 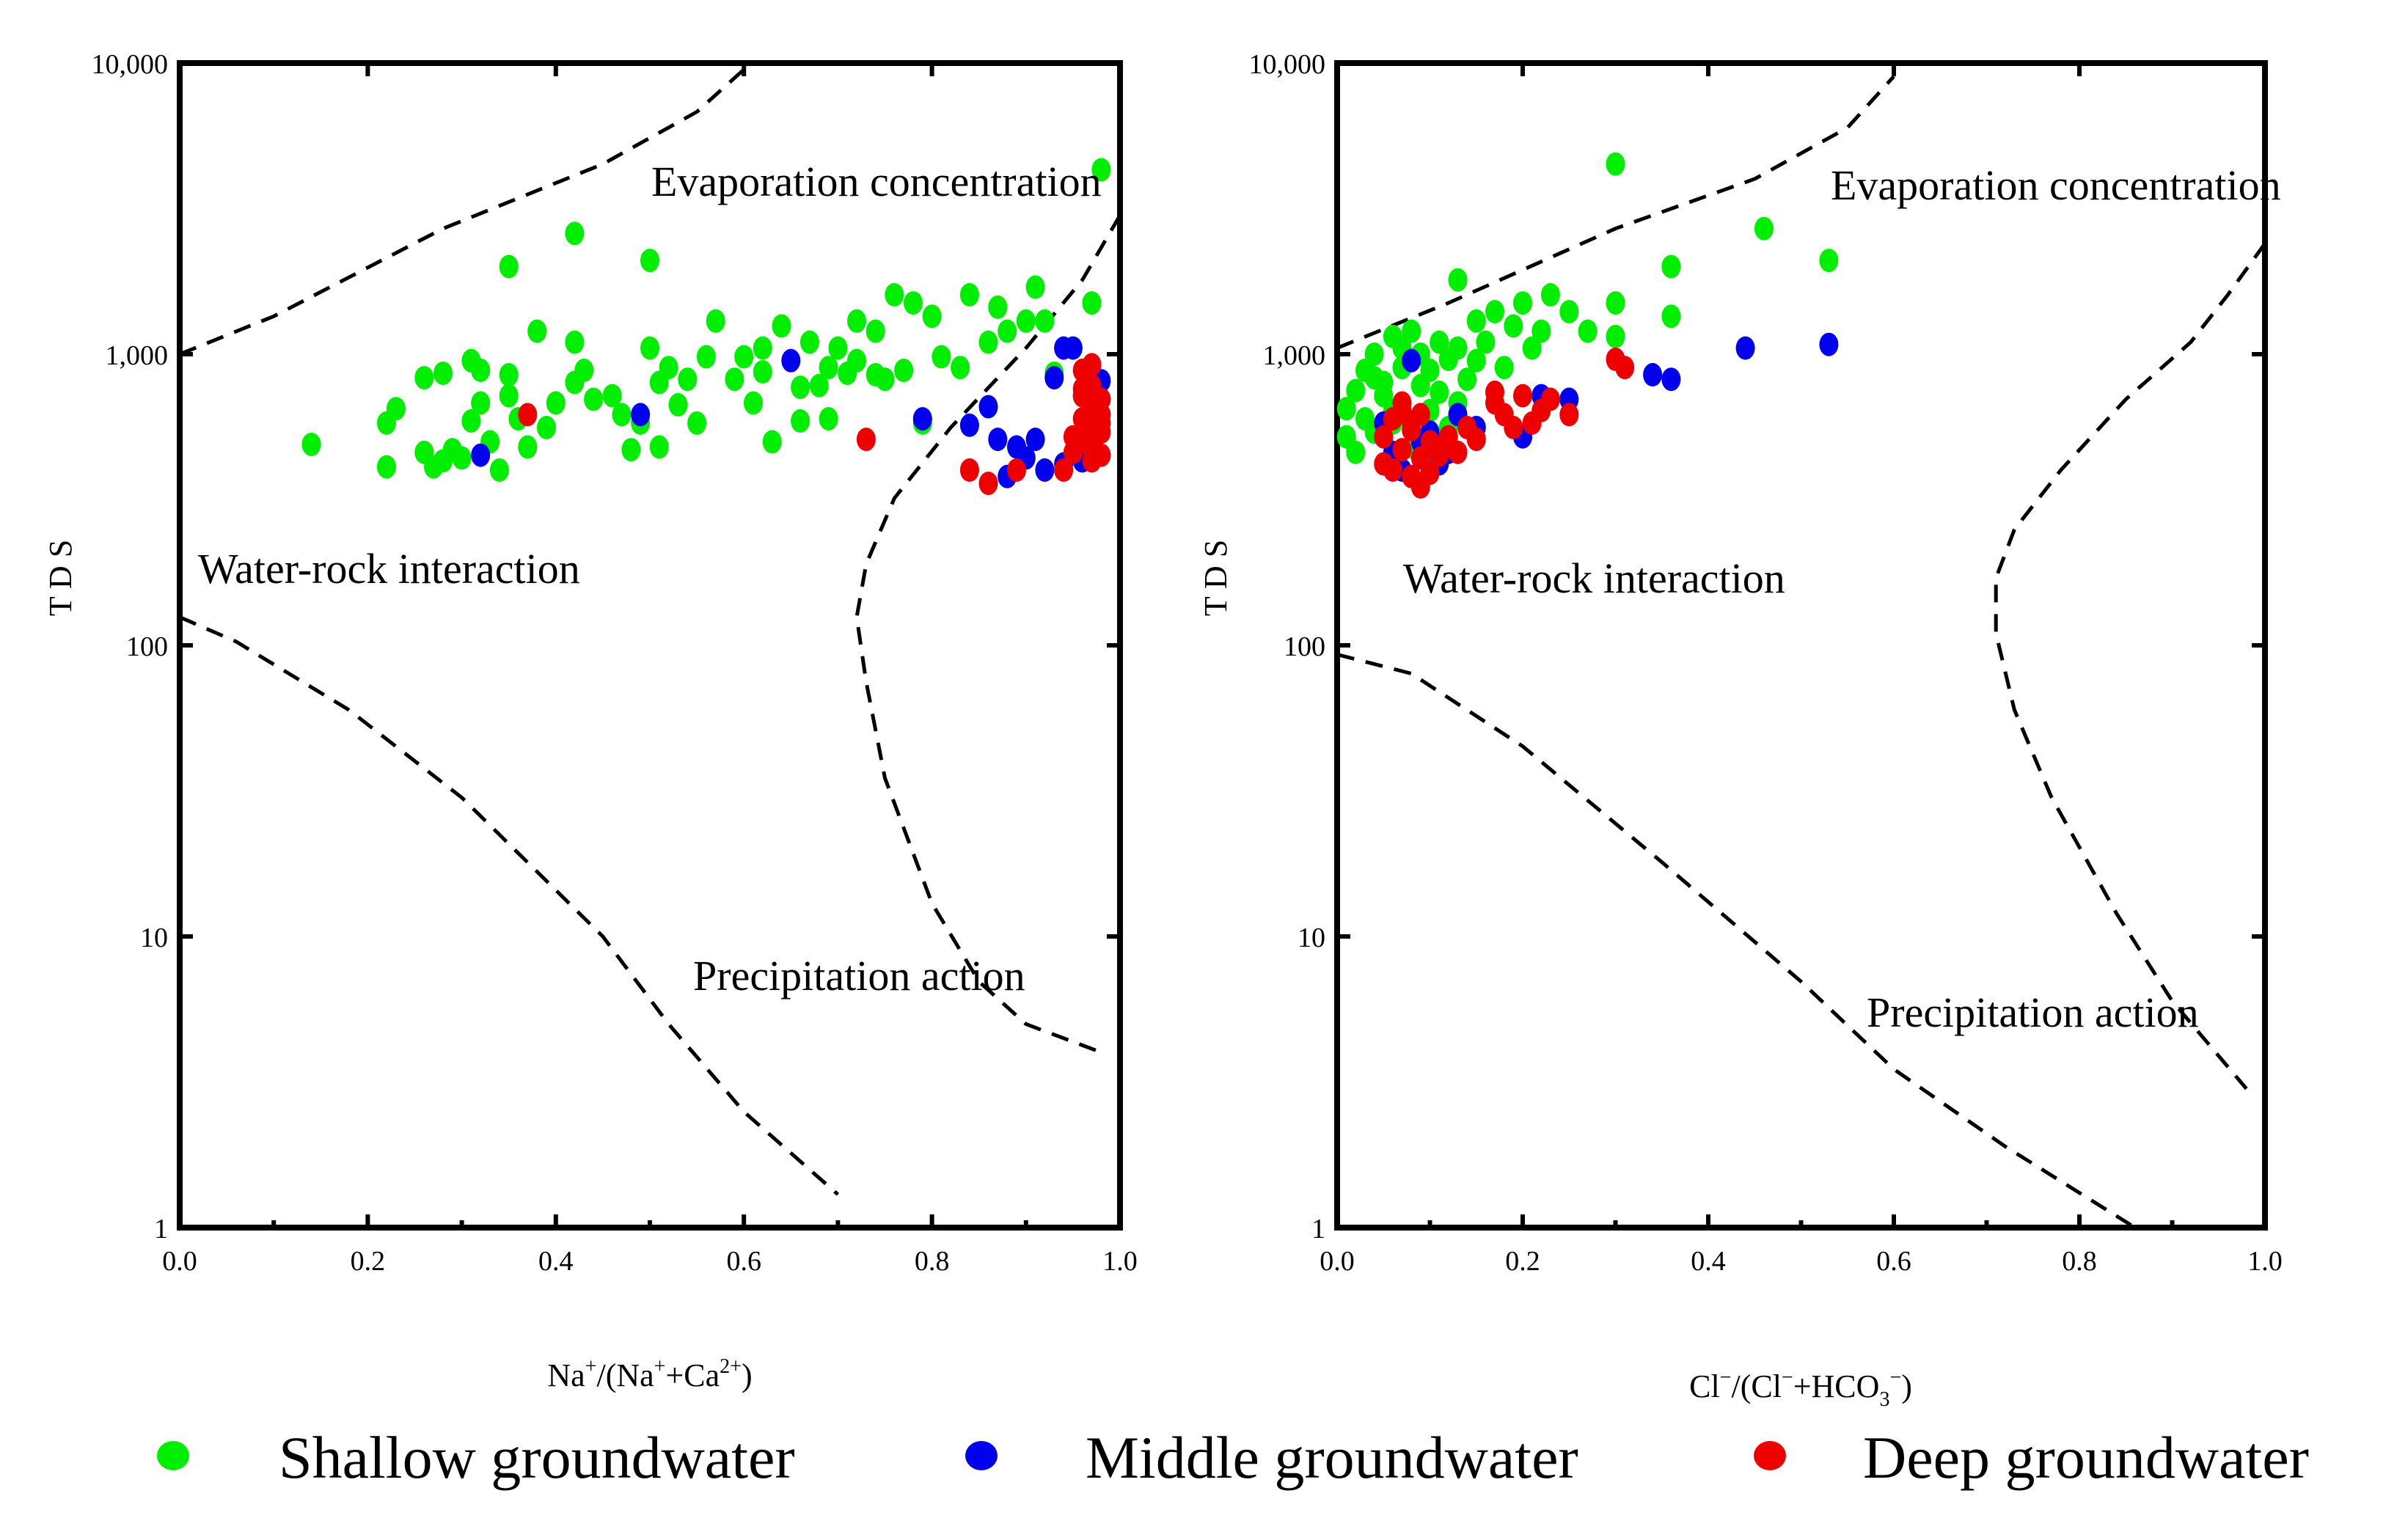 I want to click on x-axis-title: Cl−/(Cl−+HCO3−), so click(x=1801, y=1388).